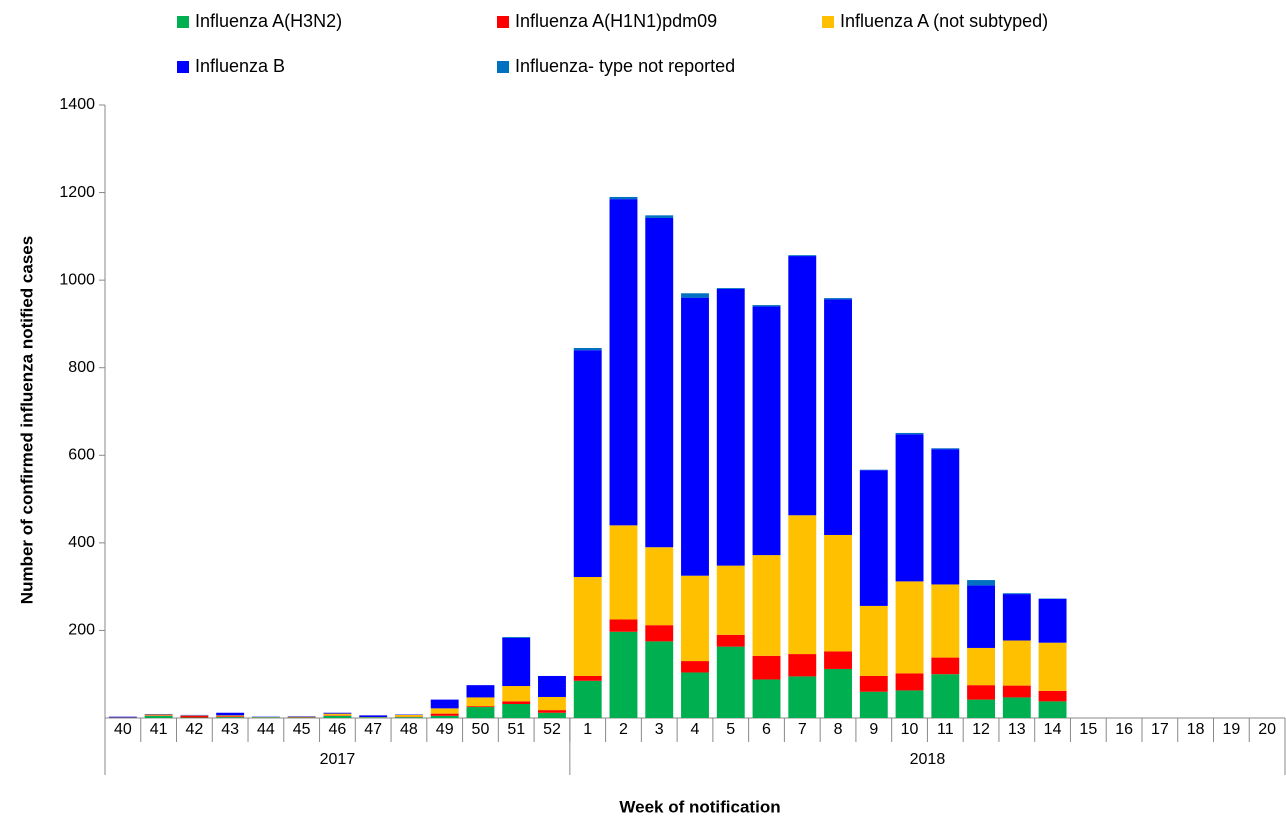 Image resolution: width=1286 pixels, height=835 pixels. I want to click on x-tick-label: 45, so click(302, 729).